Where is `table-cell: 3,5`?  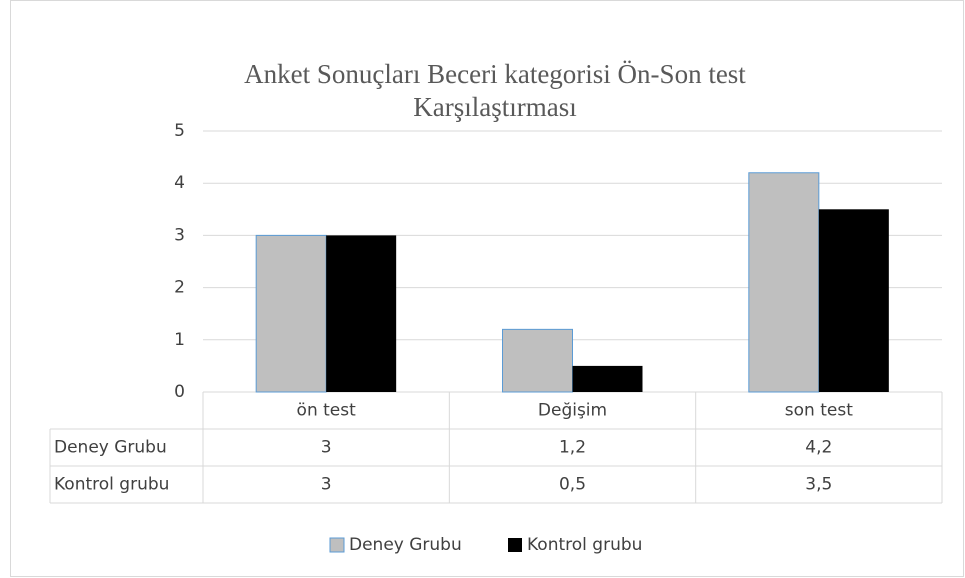 table-cell: 3,5 is located at coordinates (818, 485).